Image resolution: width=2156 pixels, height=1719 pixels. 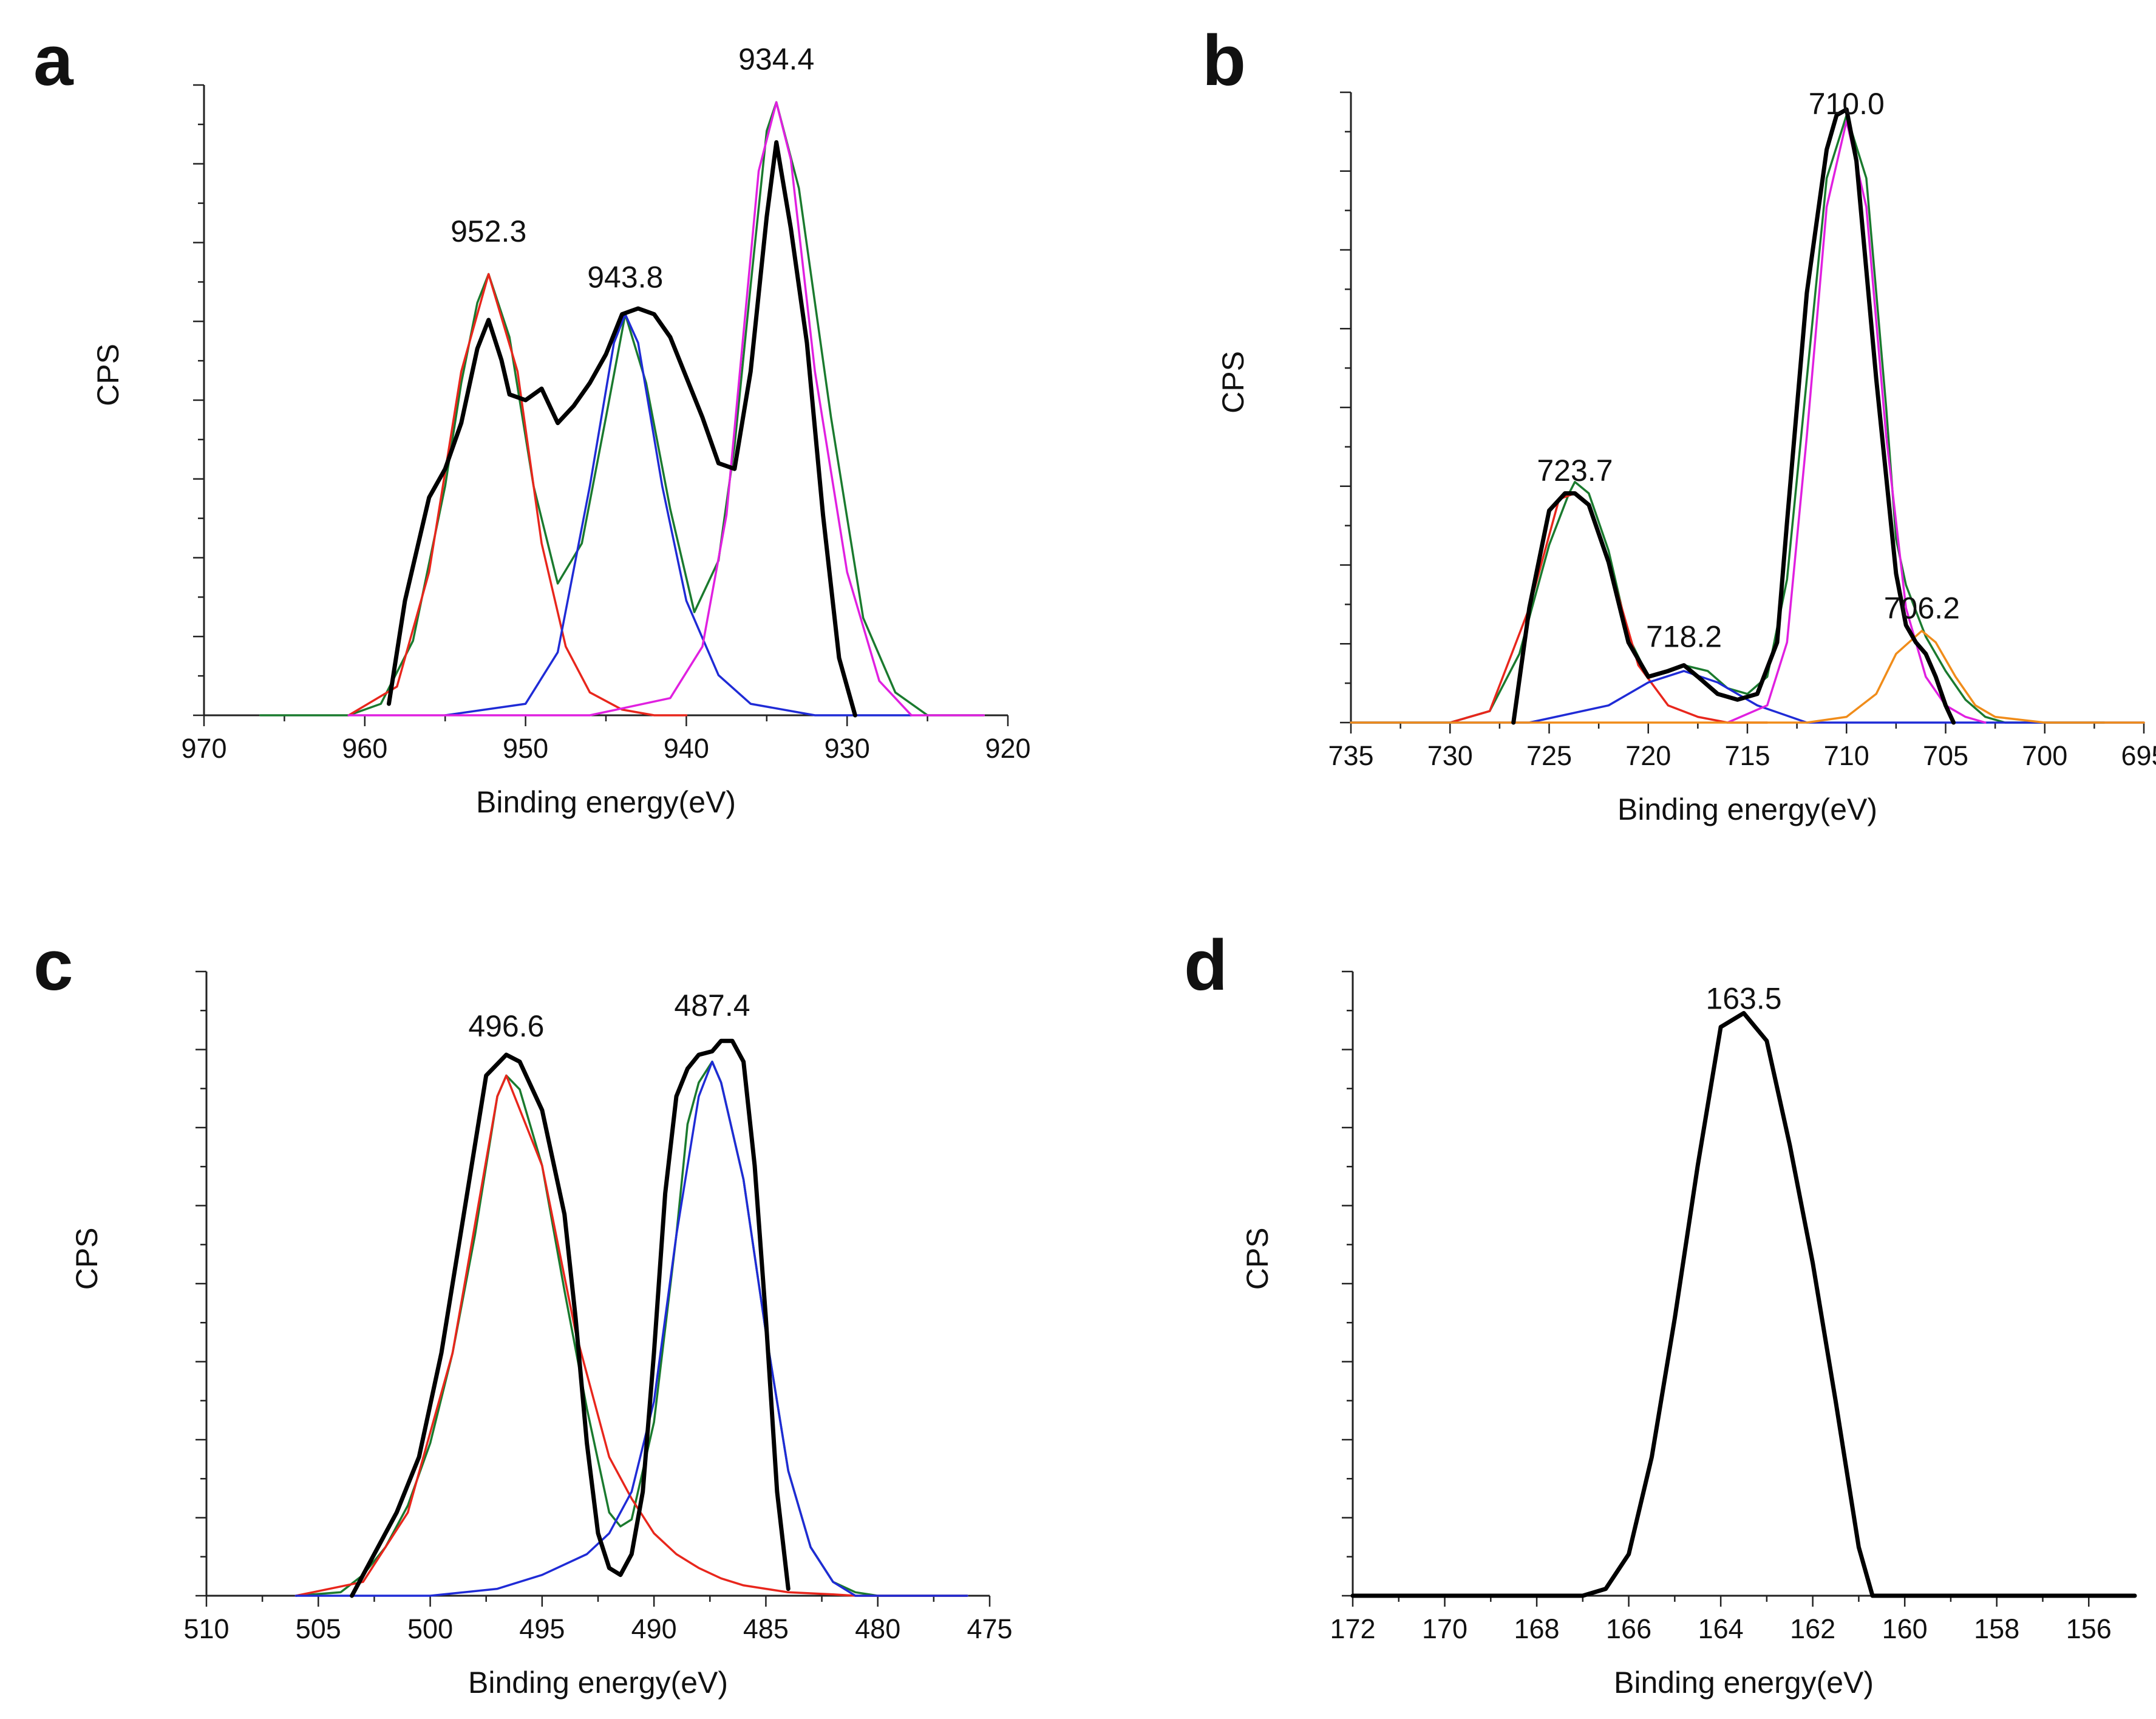 What do you see at coordinates (686, 748) in the screenshot?
I see `x-tick-label: 940` at bounding box center [686, 748].